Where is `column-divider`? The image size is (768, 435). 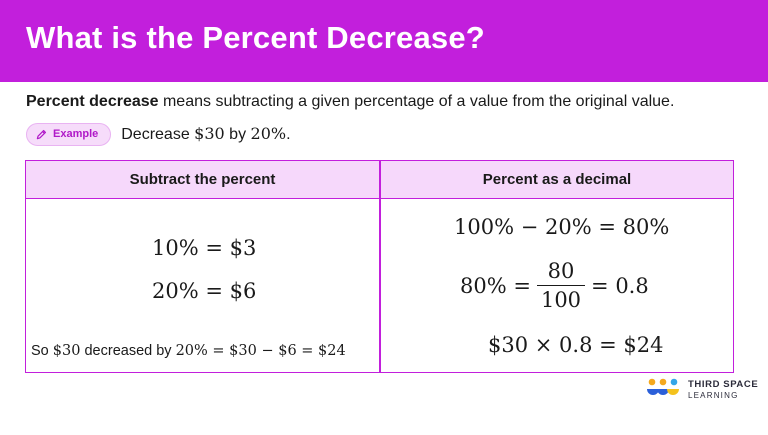 column-divider is located at coordinates (380, 266).